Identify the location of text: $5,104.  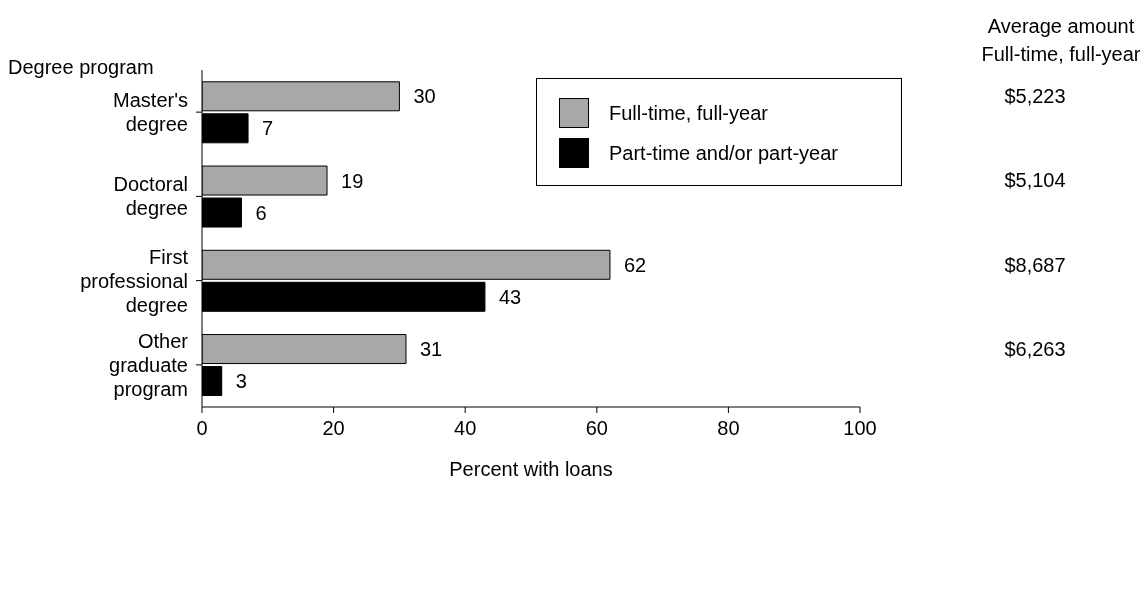
(1035, 180).